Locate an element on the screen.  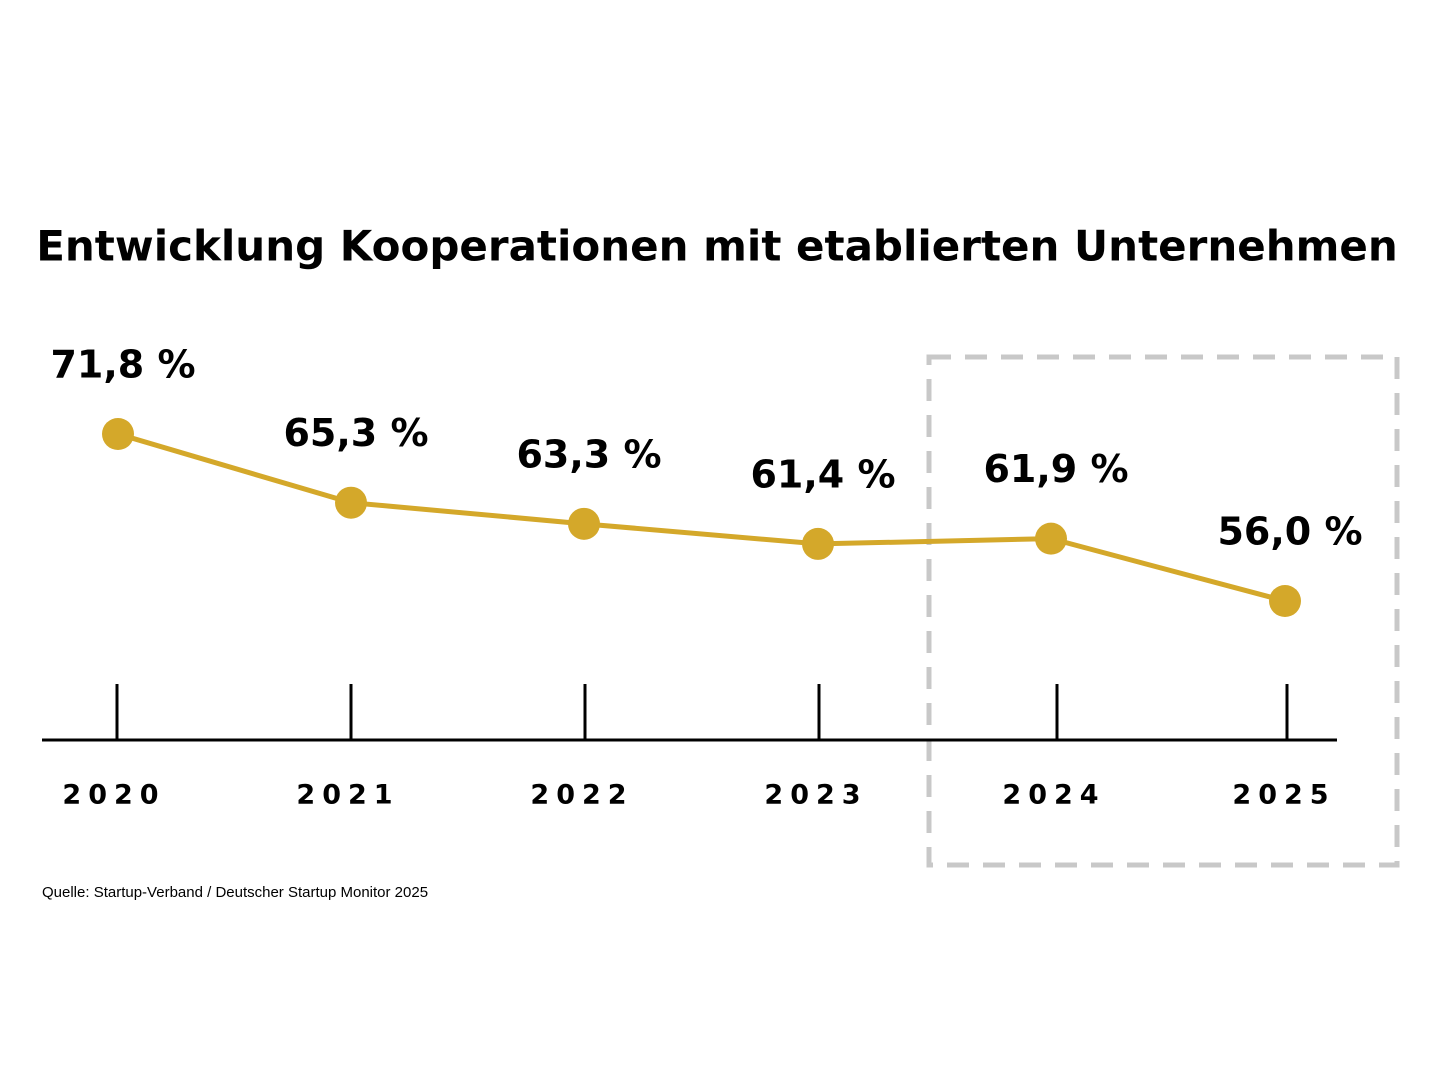
x-tick-label: 2022 is located at coordinates (581, 795).